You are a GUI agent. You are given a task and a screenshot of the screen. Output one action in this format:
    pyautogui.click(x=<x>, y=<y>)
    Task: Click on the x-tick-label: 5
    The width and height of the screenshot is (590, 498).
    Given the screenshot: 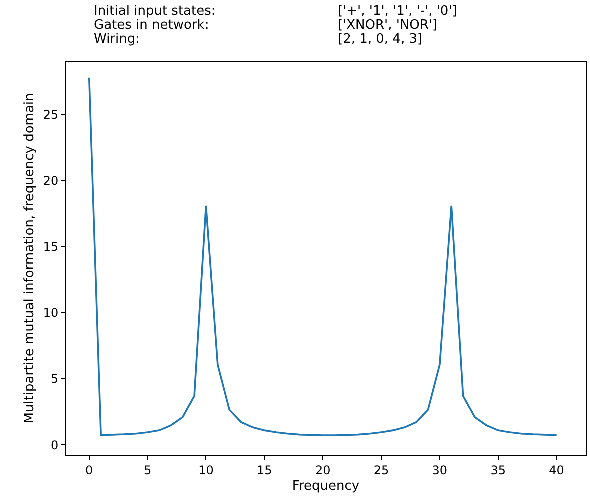 What is the action you would take?
    pyautogui.click(x=148, y=470)
    